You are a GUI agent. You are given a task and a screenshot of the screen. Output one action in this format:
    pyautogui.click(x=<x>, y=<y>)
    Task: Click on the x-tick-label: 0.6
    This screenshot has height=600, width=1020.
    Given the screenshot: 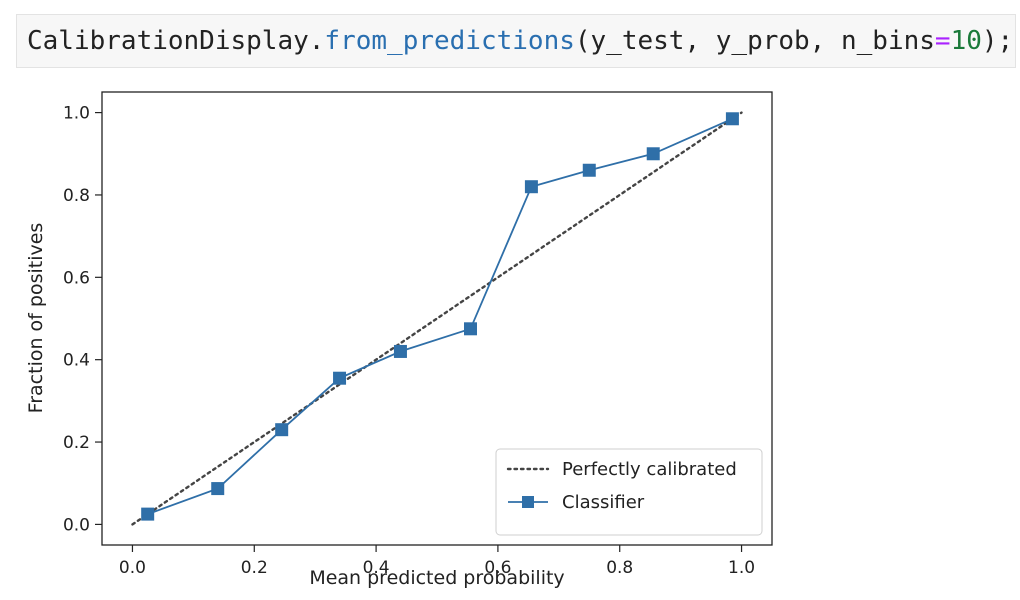 What is the action you would take?
    pyautogui.click(x=497, y=568)
    